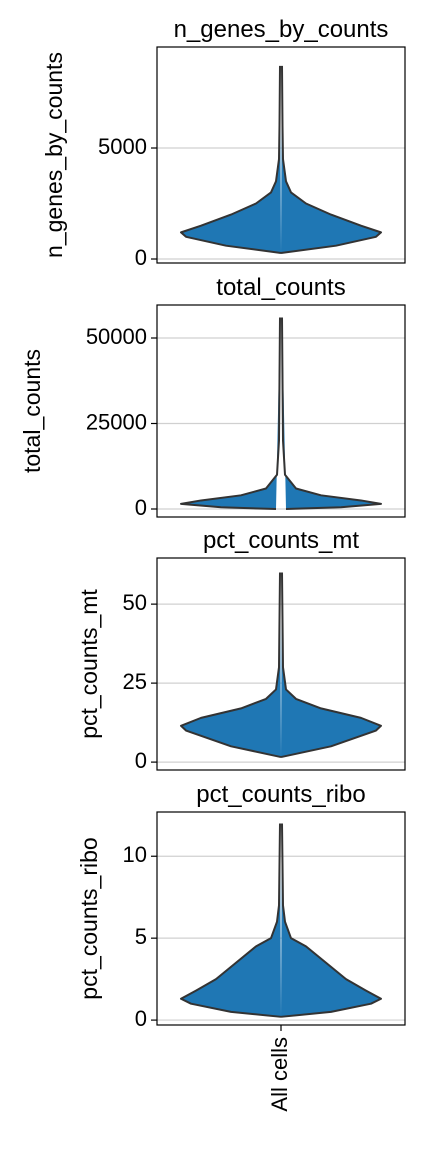 The width and height of the screenshot is (435, 1162). What do you see at coordinates (89, 664) in the screenshot?
I see `y-axis-label: pct_counts_mt` at bounding box center [89, 664].